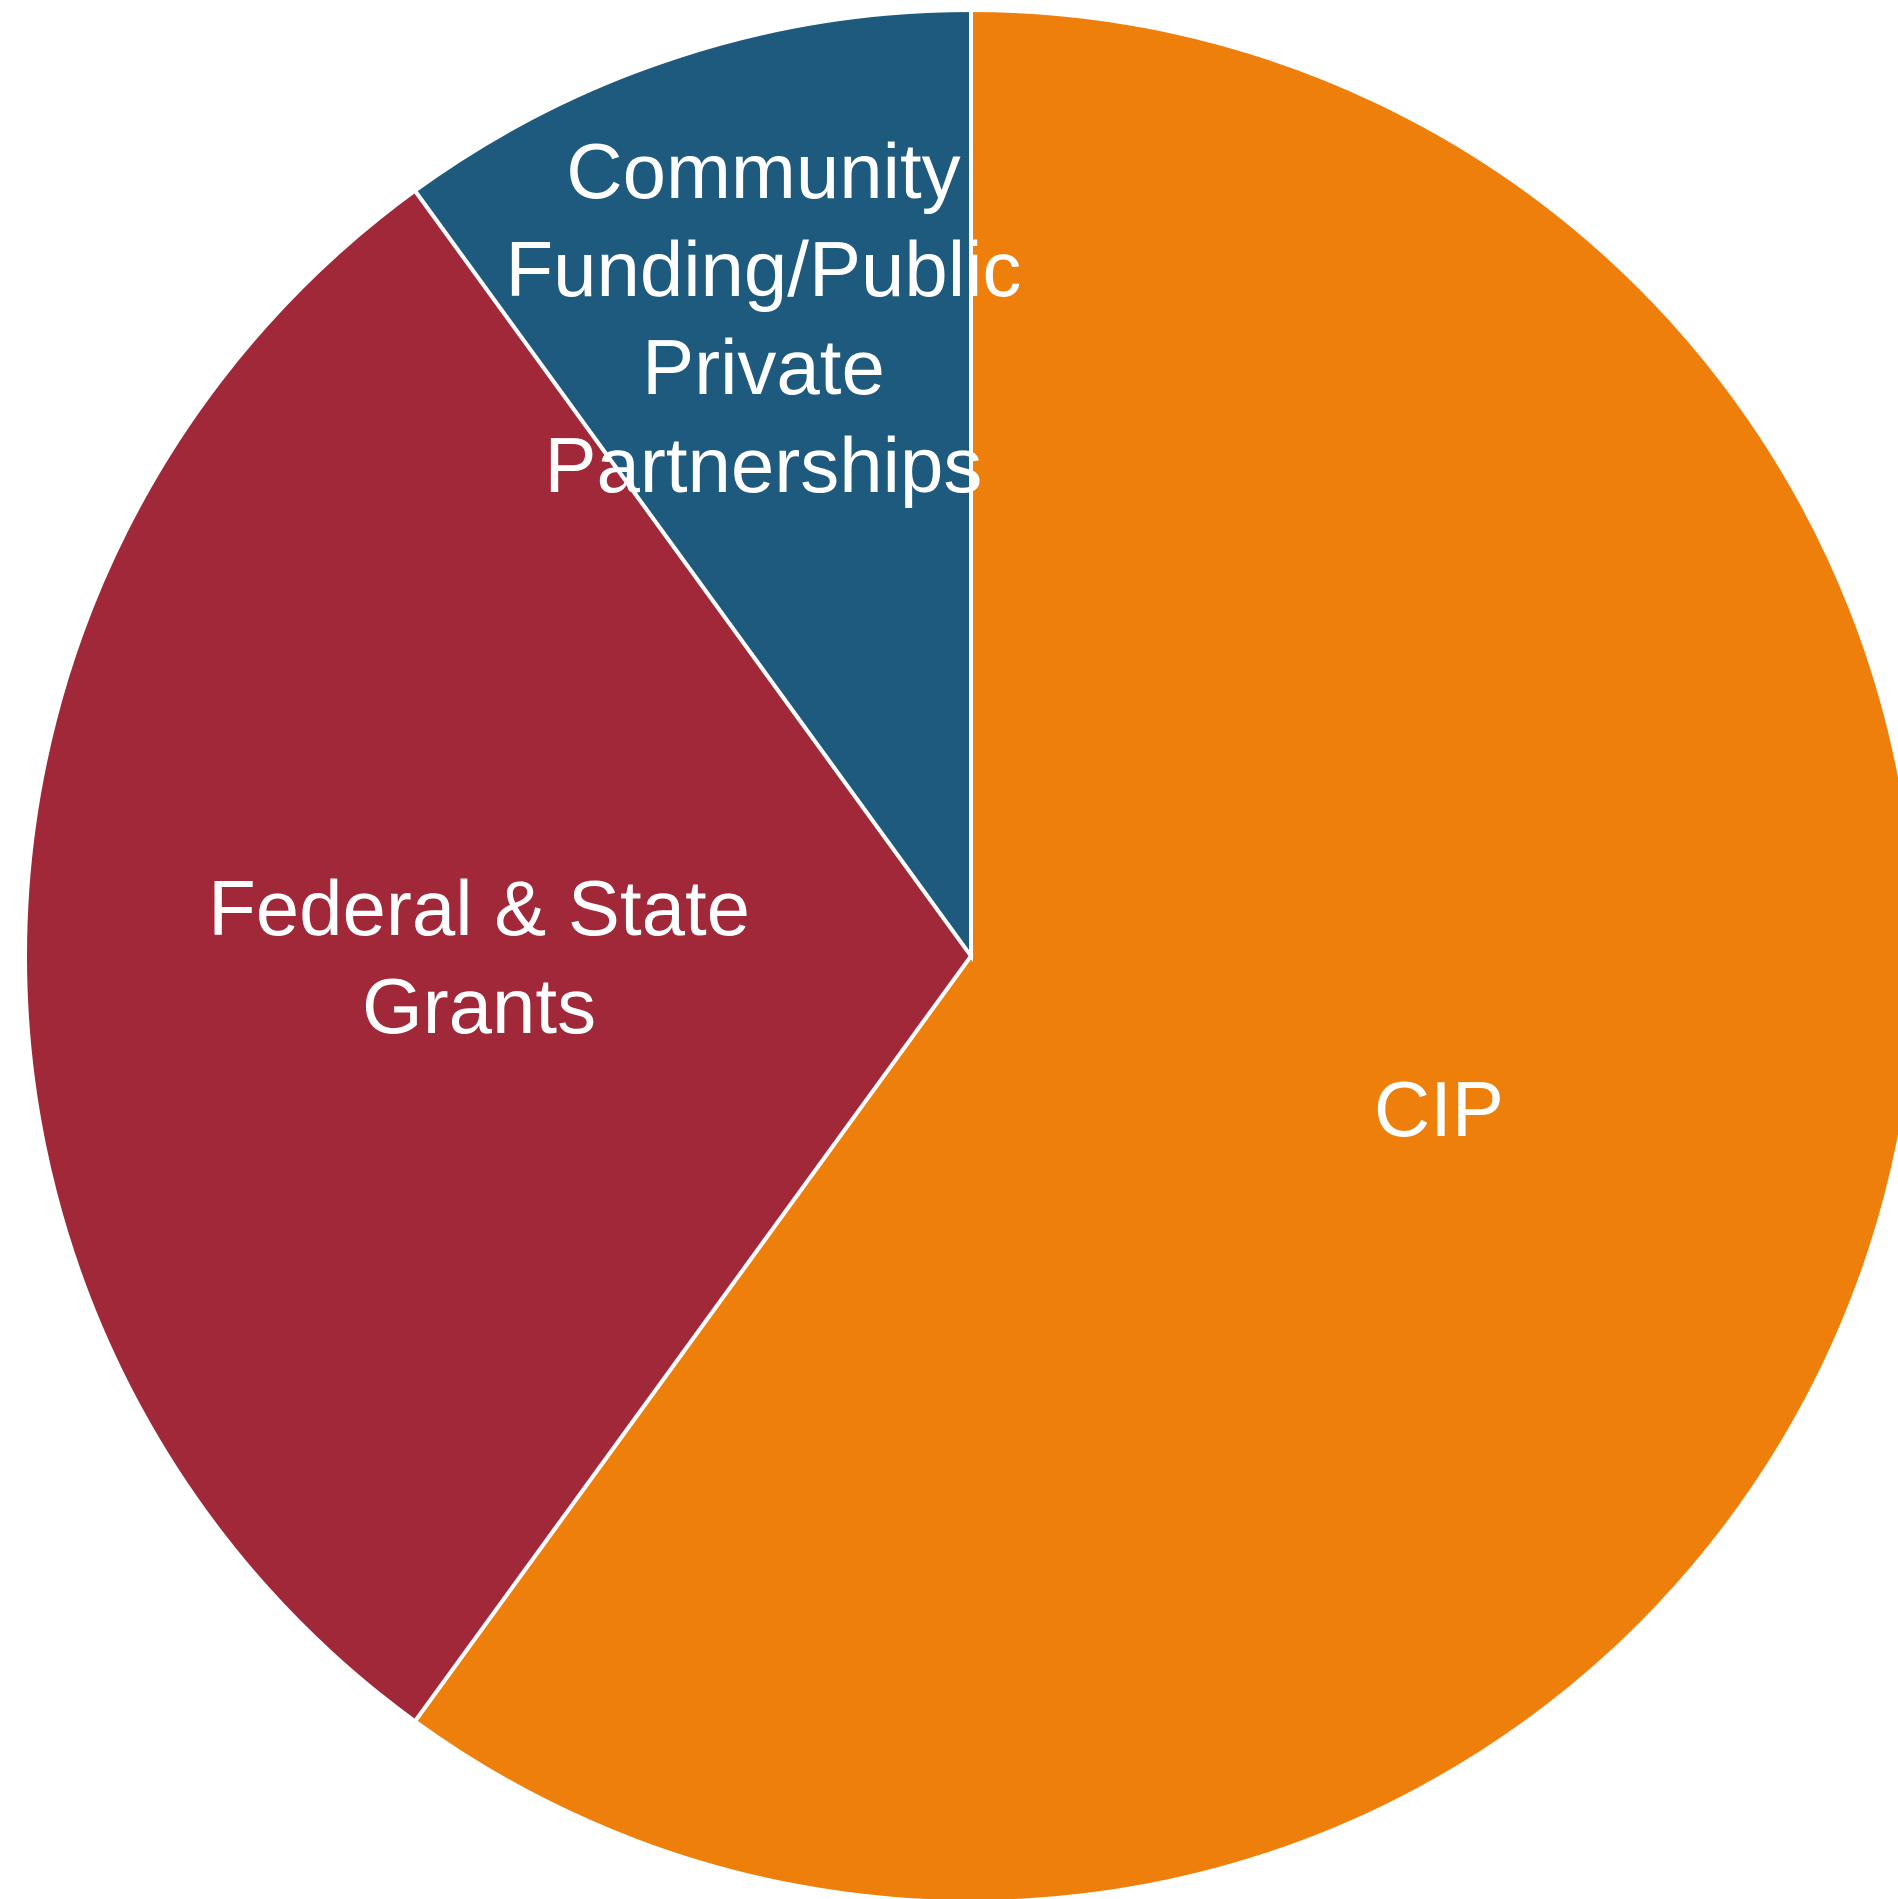 The height and width of the screenshot is (1899, 1898). I want to click on pie-slice-label-line: Community, so click(763, 171).